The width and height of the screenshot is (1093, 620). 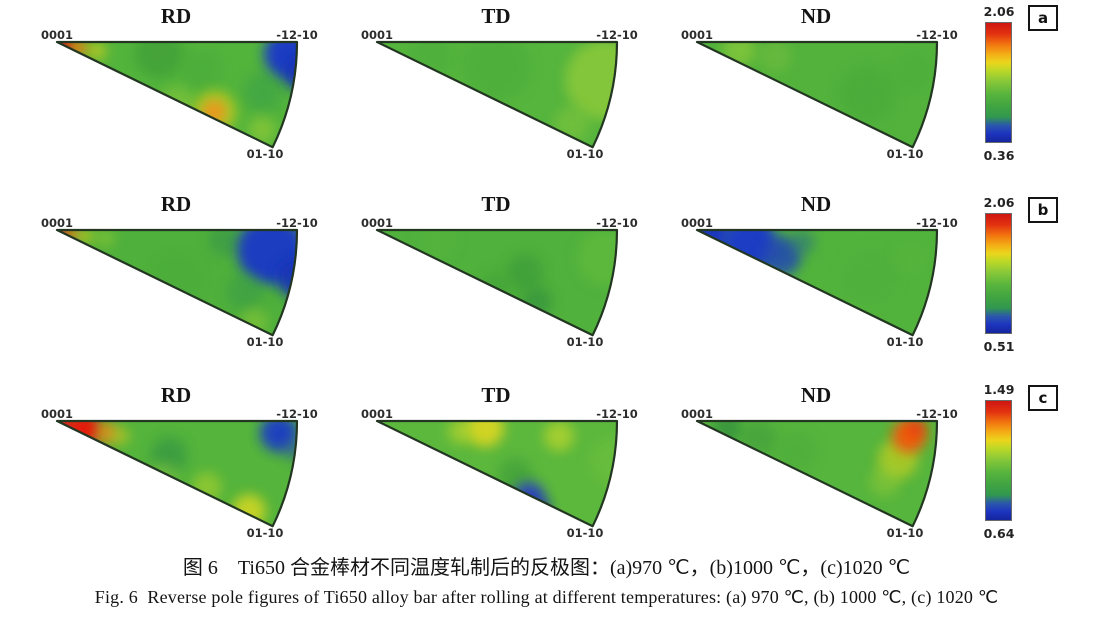 I want to click on panel-letter: c, so click(x=1043, y=398).